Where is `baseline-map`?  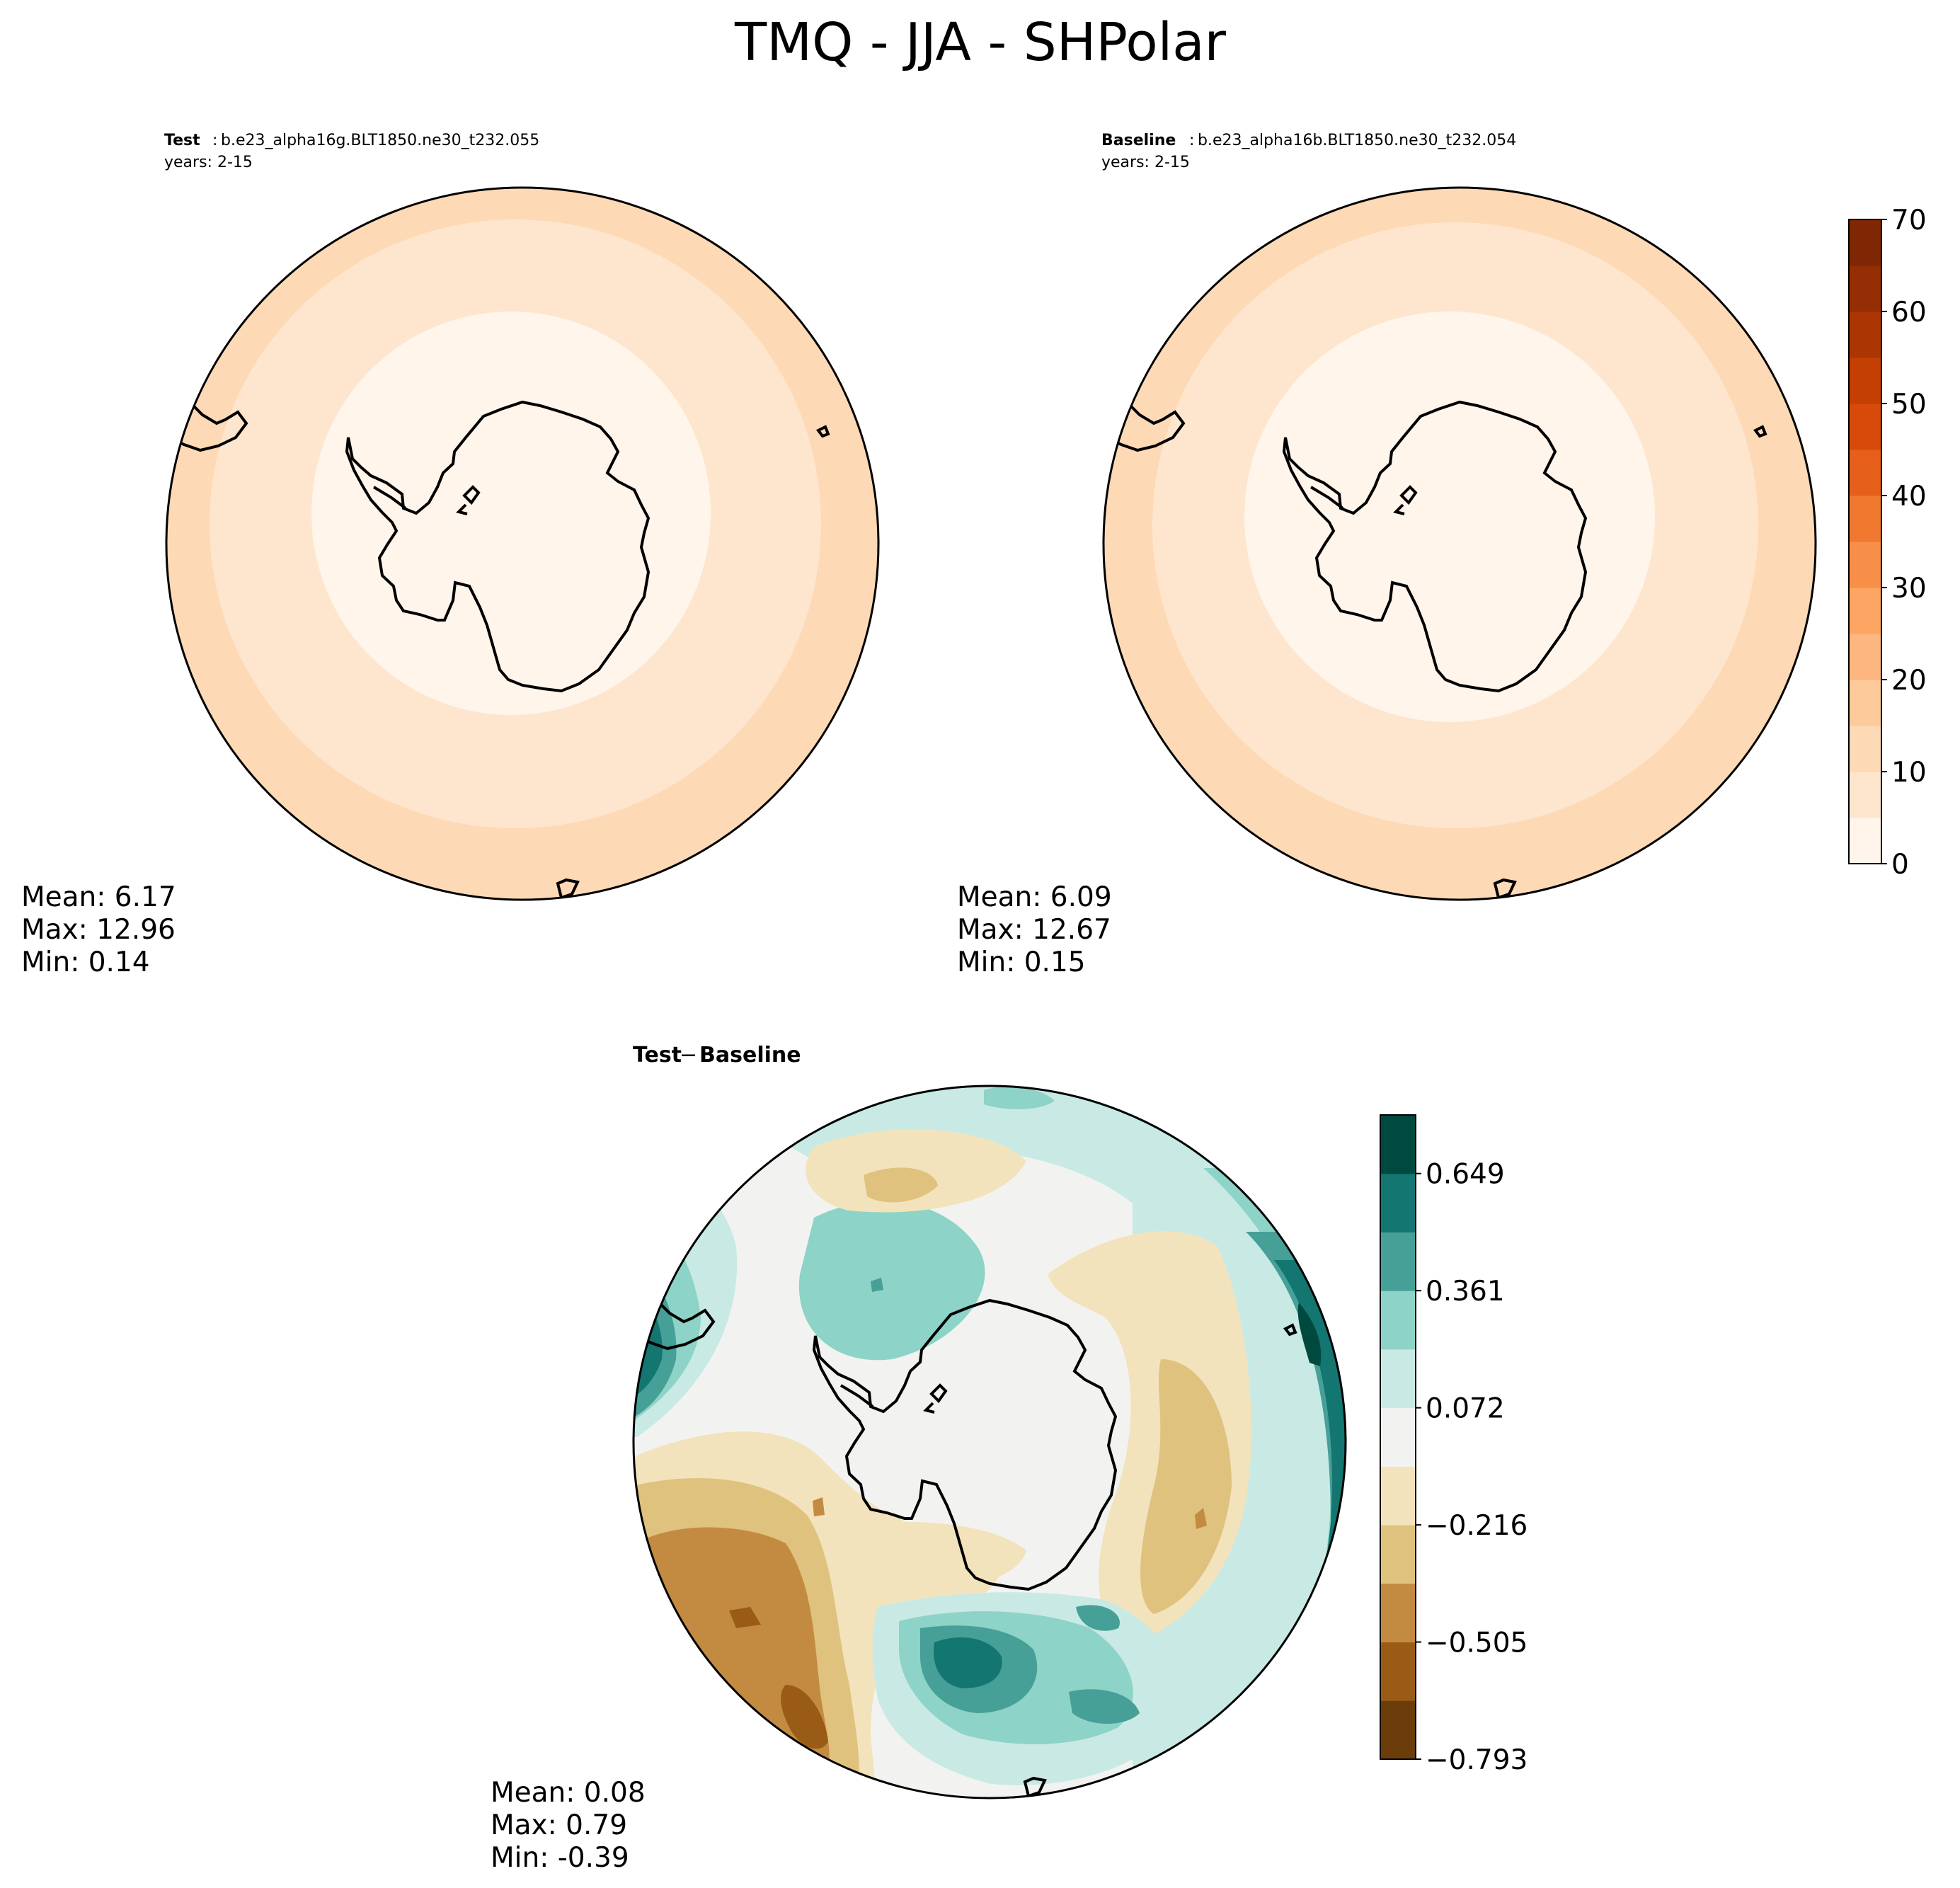 baseline-map is located at coordinates (1460, 544).